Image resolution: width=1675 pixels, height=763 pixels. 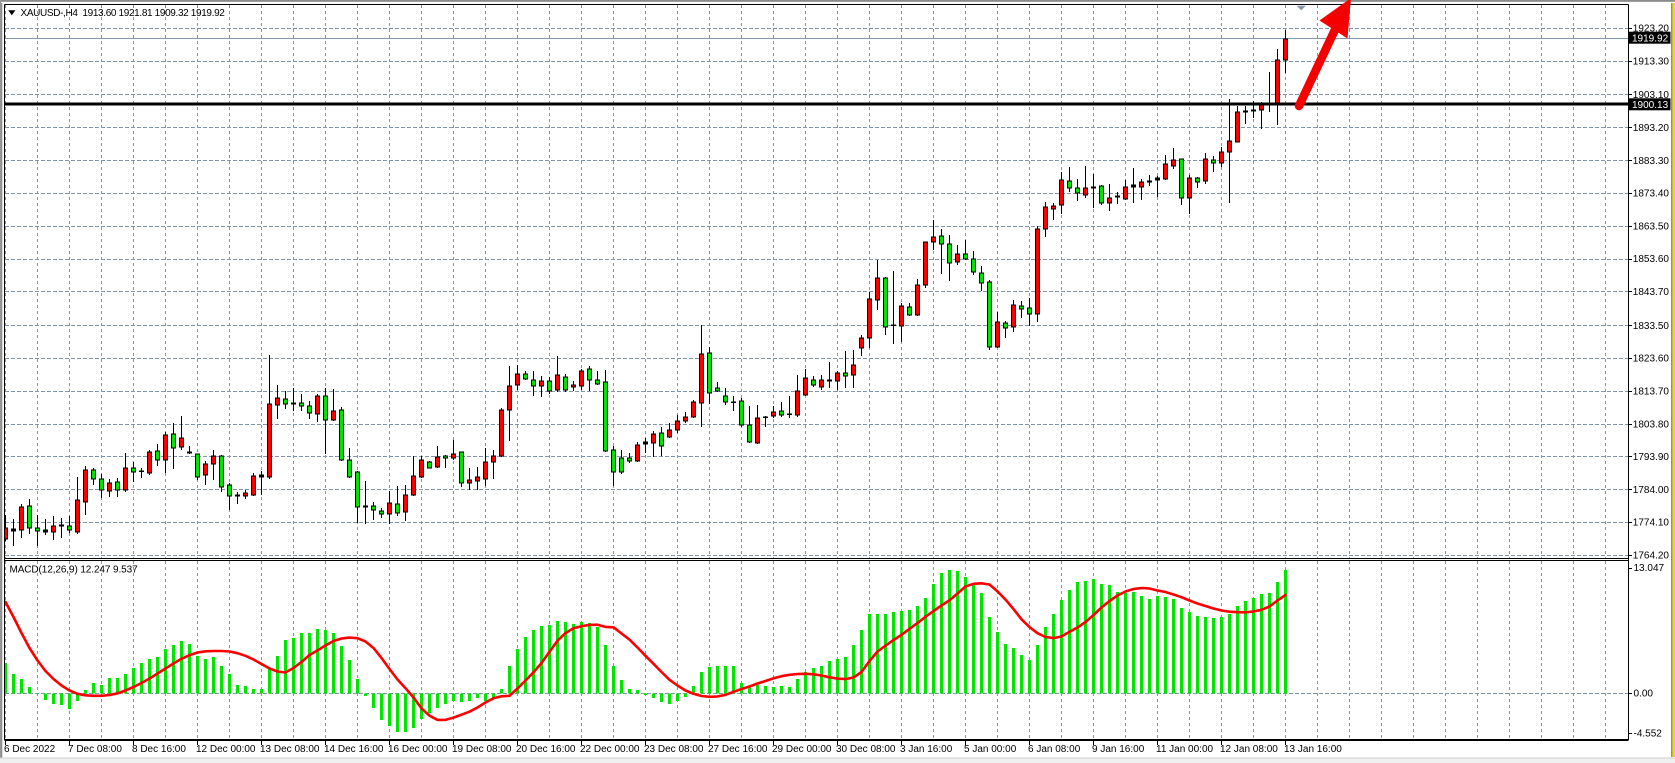 I want to click on svg-text: 1893.20, so click(x=1651, y=128).